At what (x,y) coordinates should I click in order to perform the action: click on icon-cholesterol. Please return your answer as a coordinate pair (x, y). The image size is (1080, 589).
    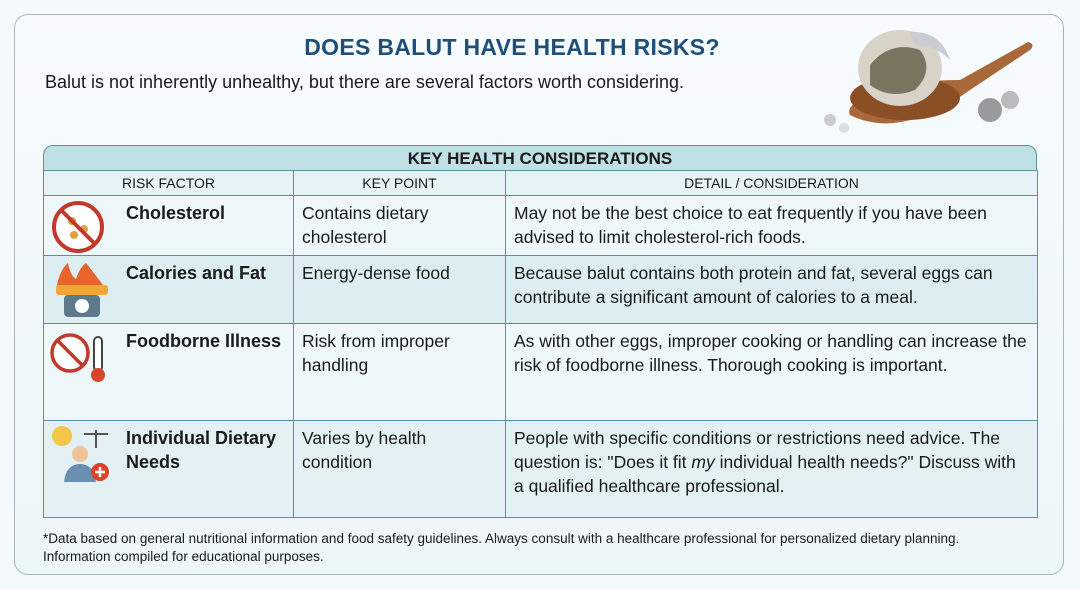
    Looking at the image, I should click on (78, 227).